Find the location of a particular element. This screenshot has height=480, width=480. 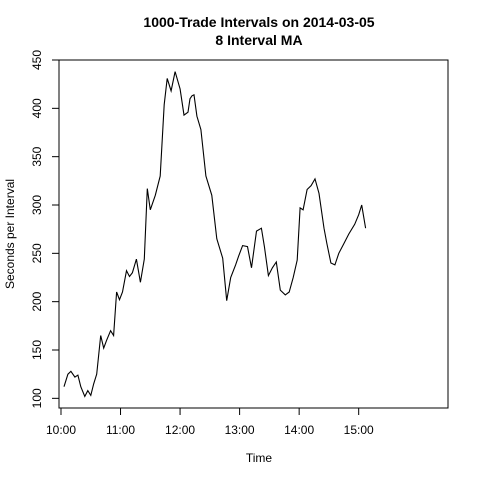

y-tick-label: 300 is located at coordinates (37, 205).